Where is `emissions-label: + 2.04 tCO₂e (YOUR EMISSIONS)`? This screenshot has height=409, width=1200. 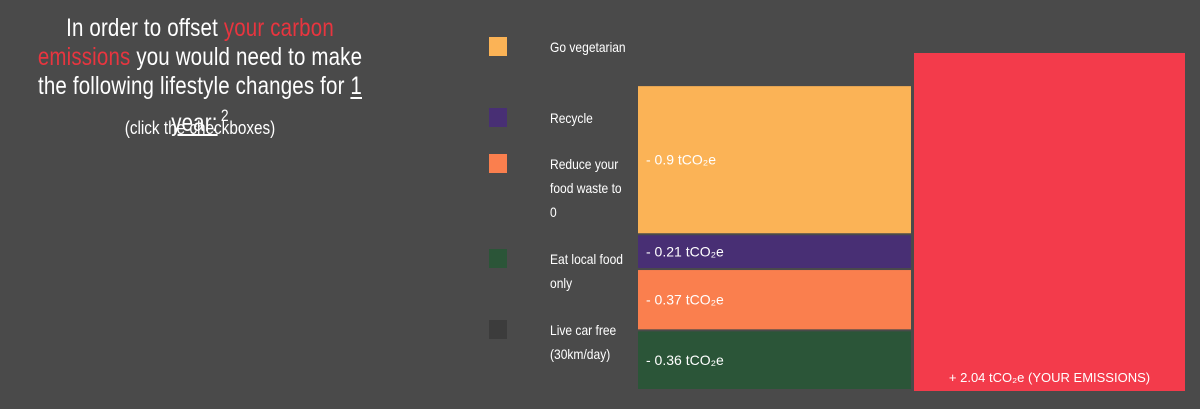 emissions-label: + 2.04 tCO₂e (YOUR EMISSIONS) is located at coordinates (1049, 377).